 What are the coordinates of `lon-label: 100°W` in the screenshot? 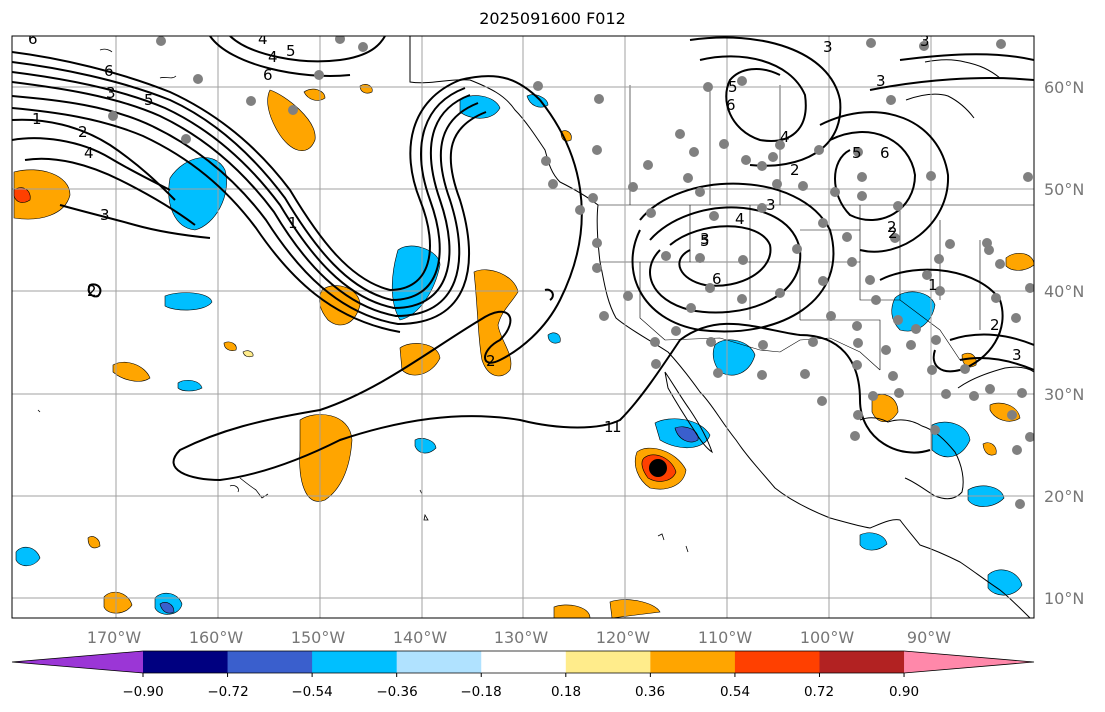 It's located at (827, 637).